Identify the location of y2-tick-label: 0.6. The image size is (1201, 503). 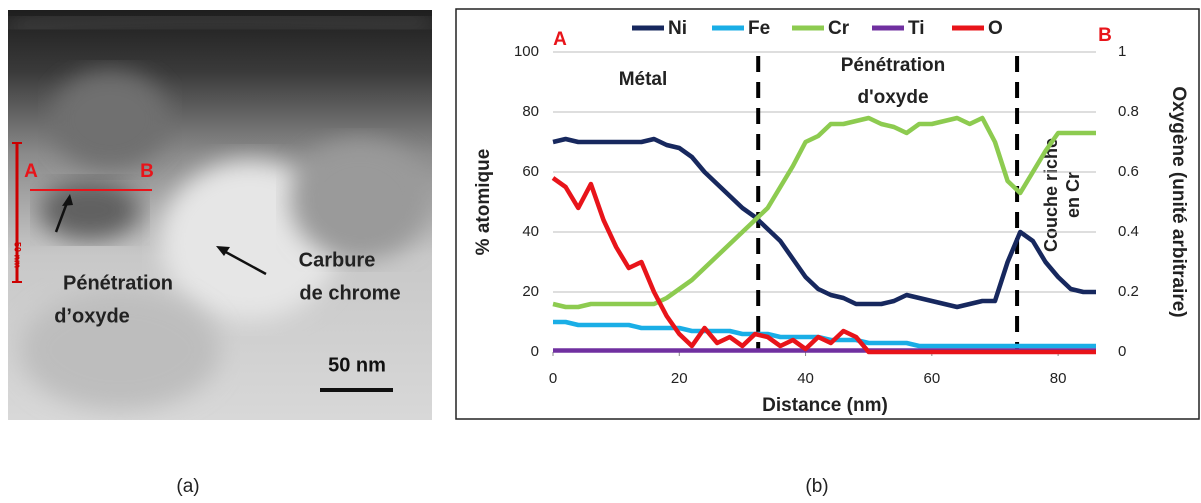
(1128, 171).